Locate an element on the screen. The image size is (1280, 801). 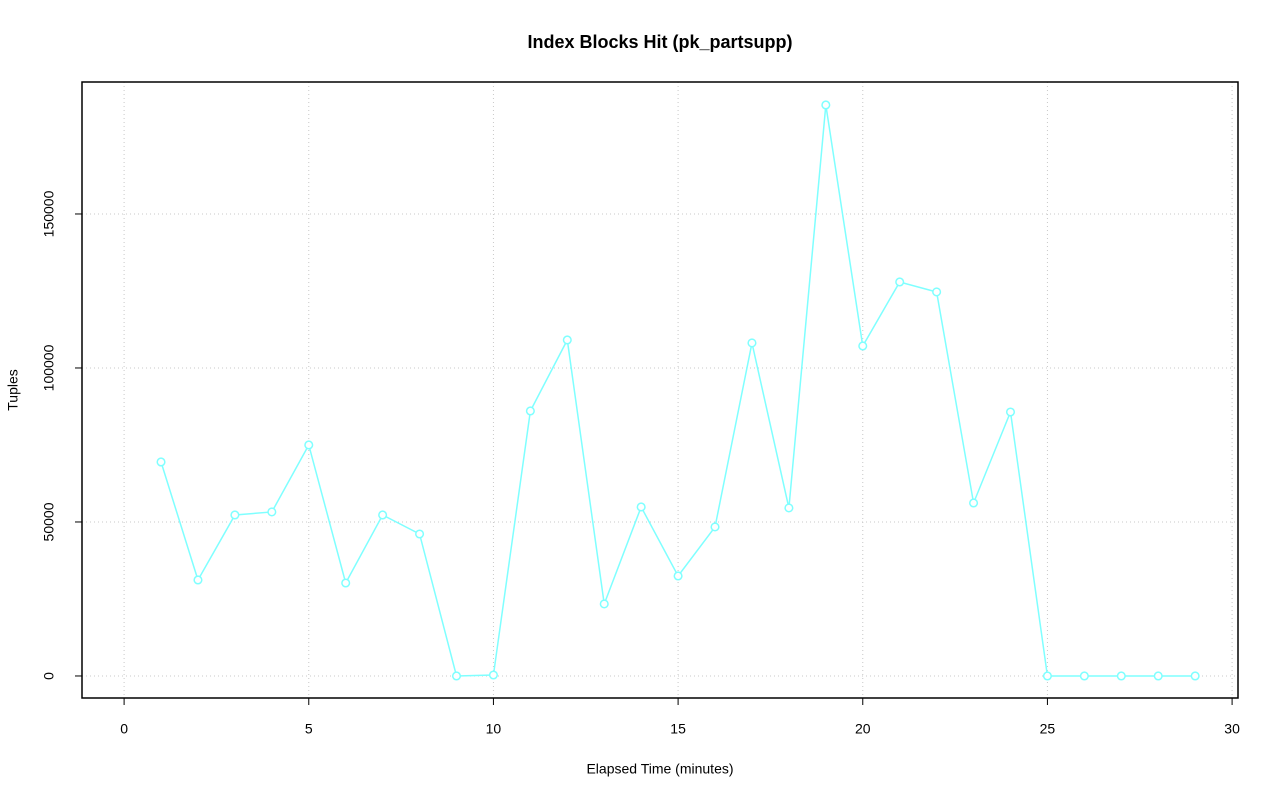
x-tick-label: 25 is located at coordinates (1048, 729).